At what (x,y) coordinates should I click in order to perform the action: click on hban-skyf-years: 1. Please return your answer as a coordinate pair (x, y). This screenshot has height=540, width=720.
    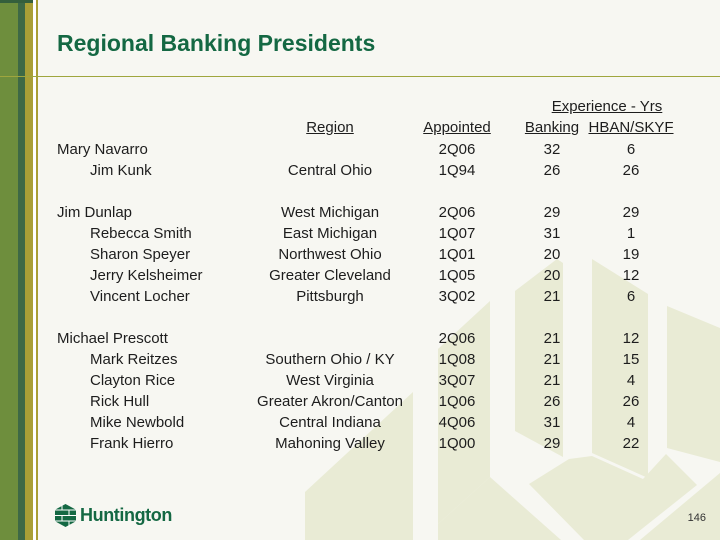
    Looking at the image, I should click on (631, 233).